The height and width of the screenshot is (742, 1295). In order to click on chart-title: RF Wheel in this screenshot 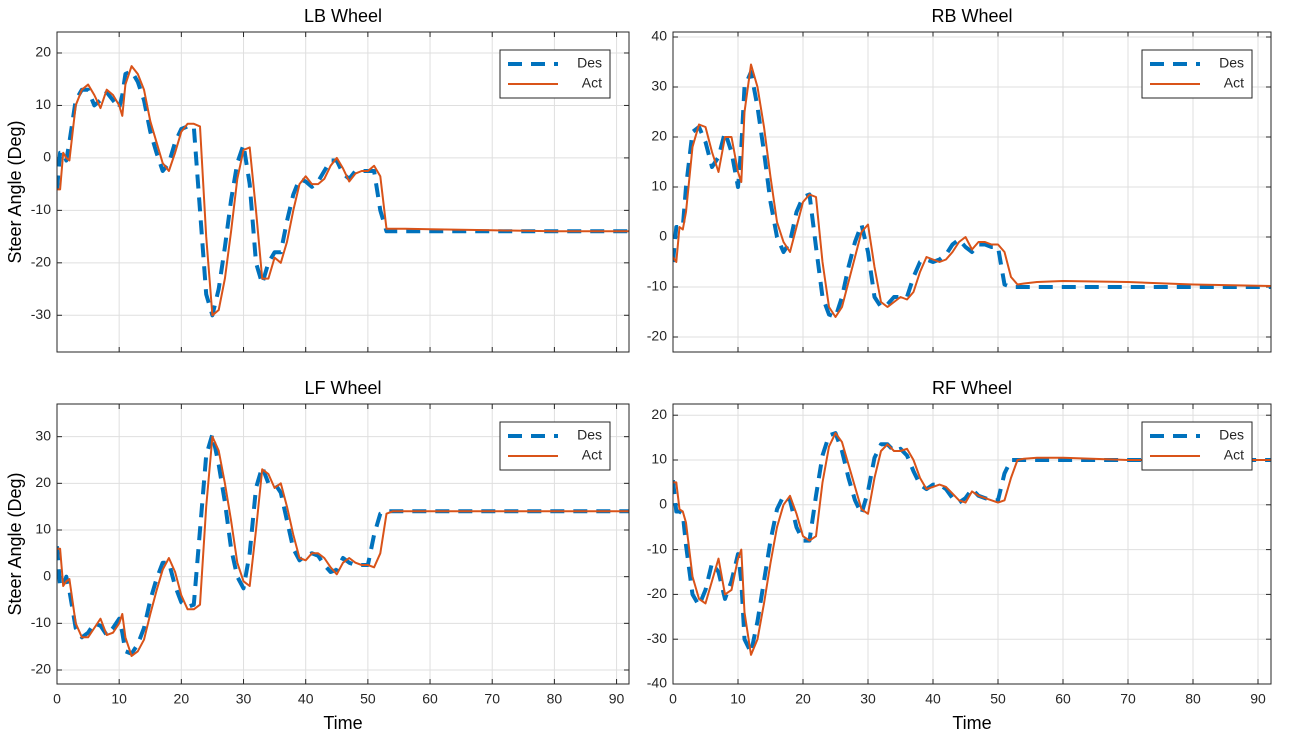, I will do `click(972, 388)`.